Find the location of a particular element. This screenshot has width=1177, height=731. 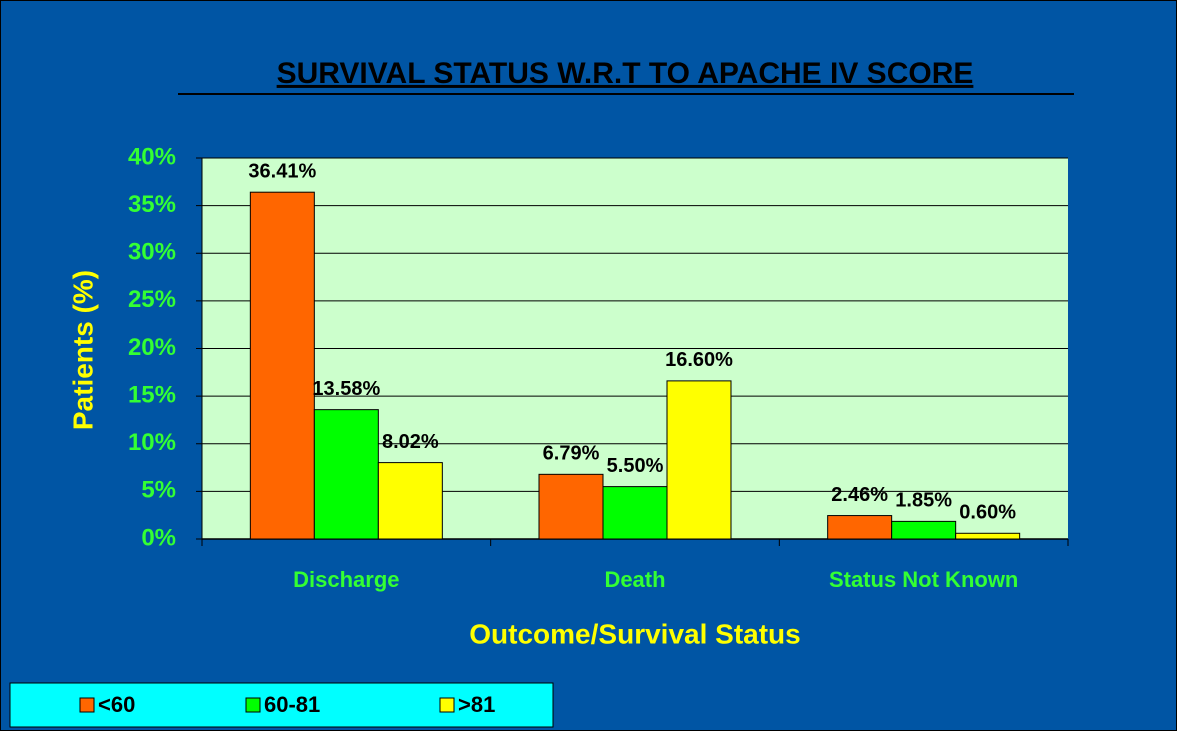

value-label: 16.60% is located at coordinates (699, 360).